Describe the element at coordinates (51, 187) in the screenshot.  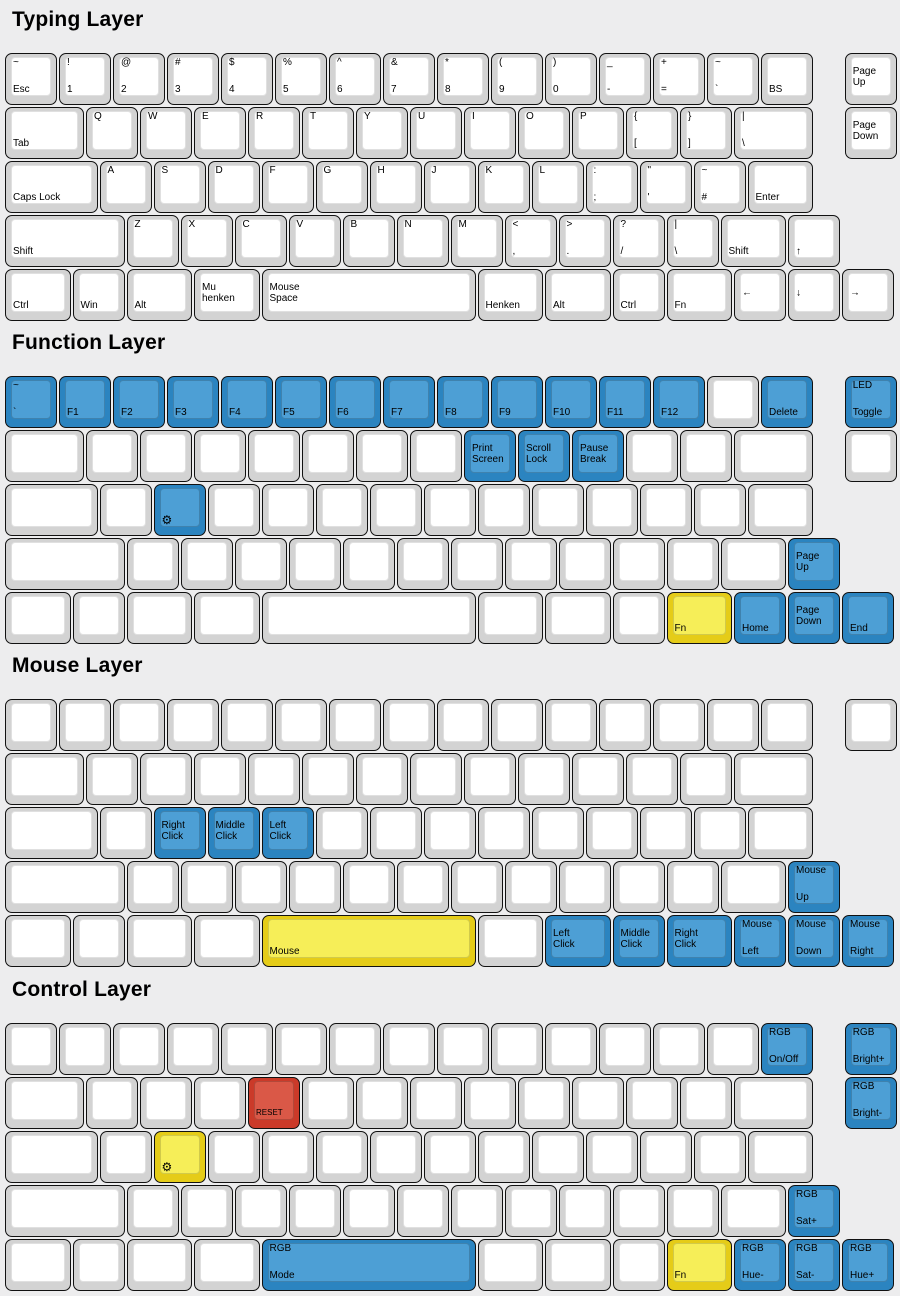
I see `key-caps-lock: Caps Lock` at that location.